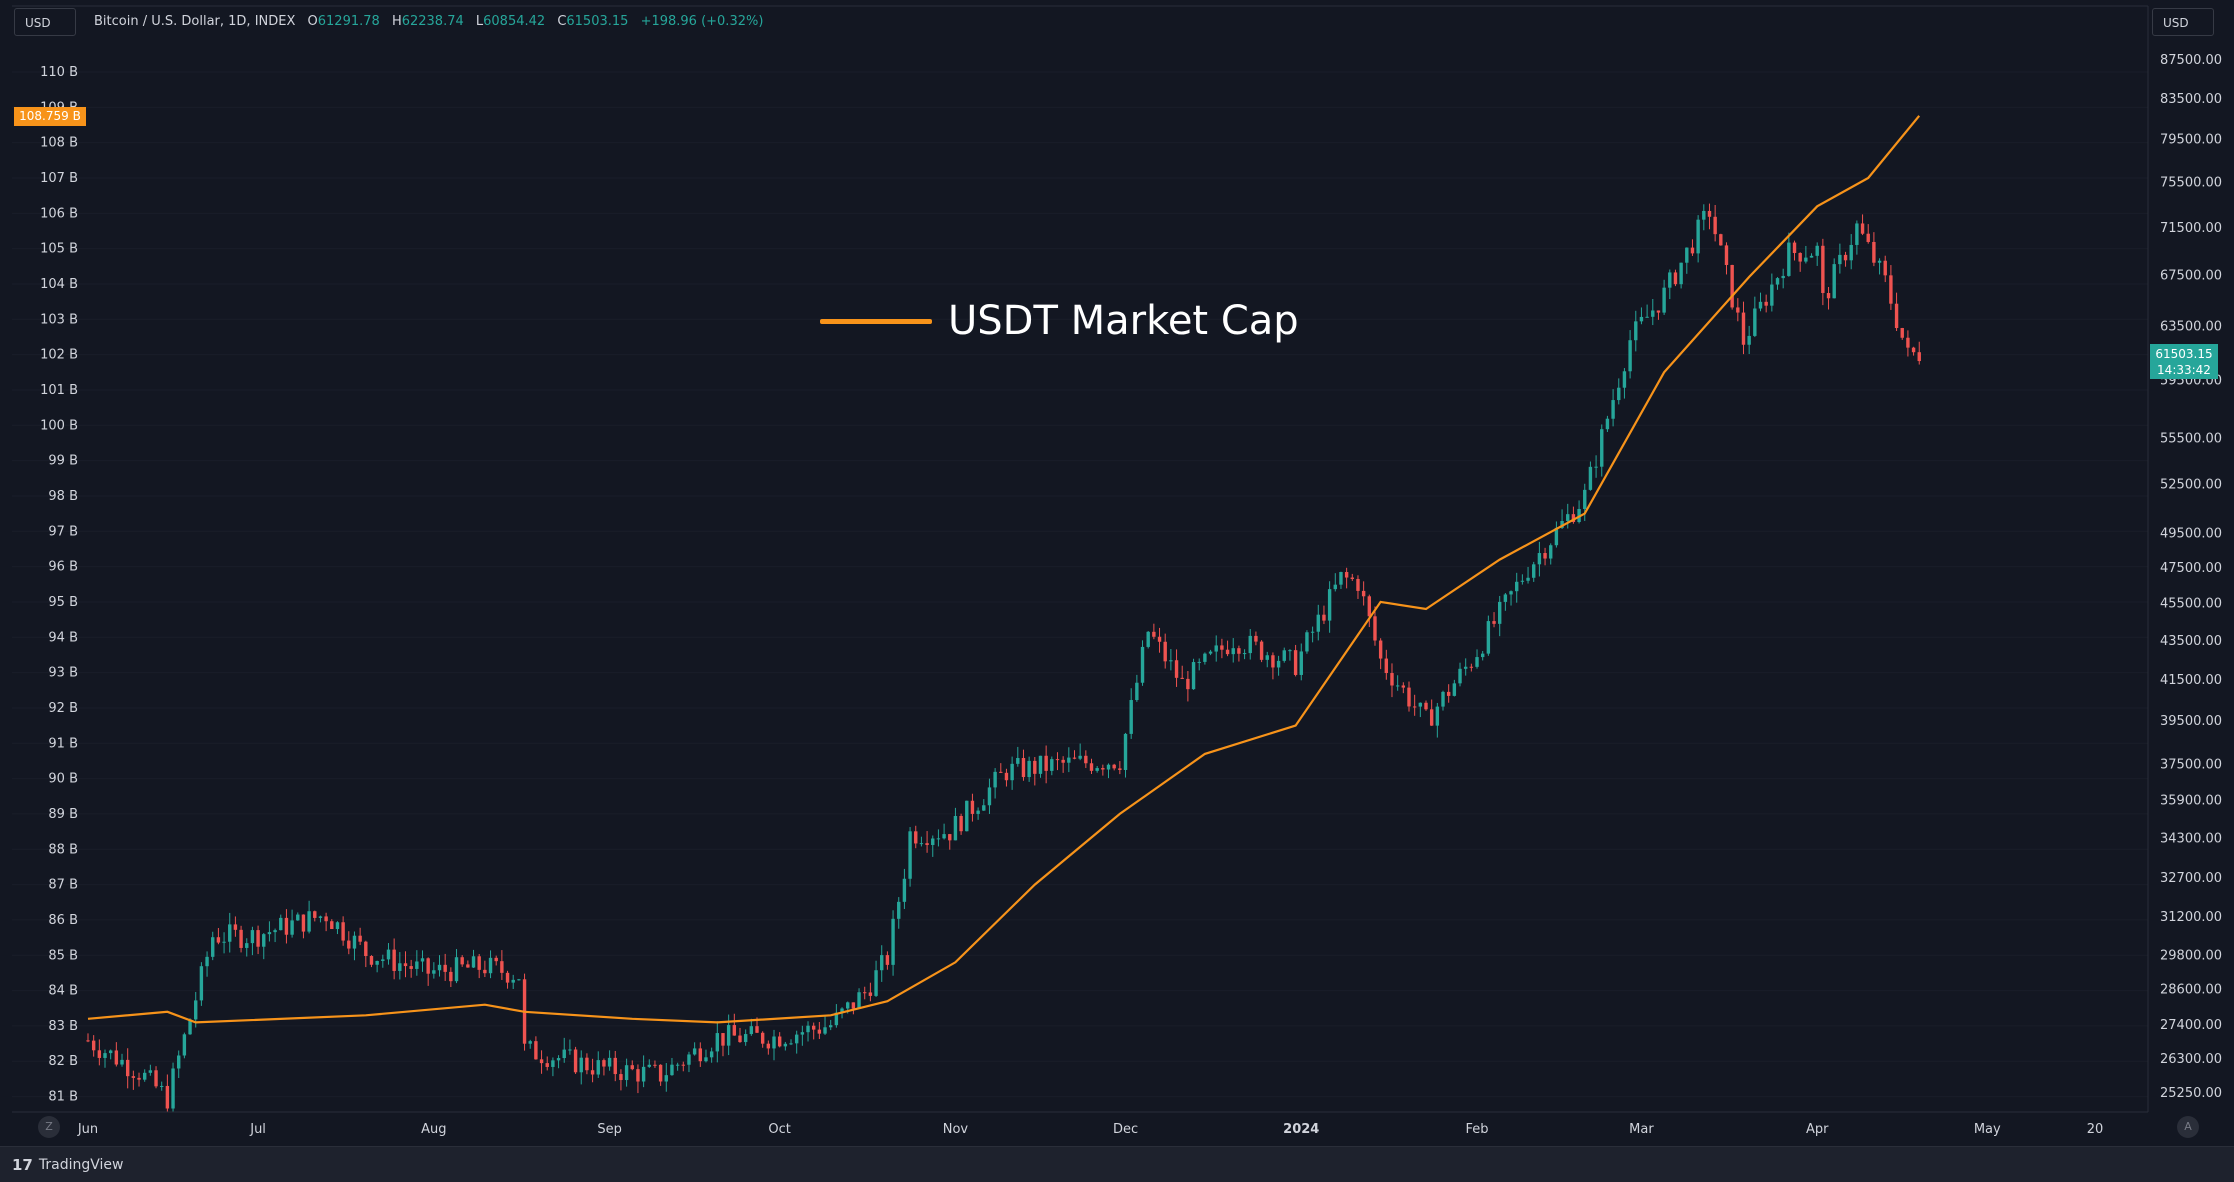 The width and height of the screenshot is (2234, 1182). What do you see at coordinates (63, 743) in the screenshot?
I see `left-axis-tick: 91 B` at bounding box center [63, 743].